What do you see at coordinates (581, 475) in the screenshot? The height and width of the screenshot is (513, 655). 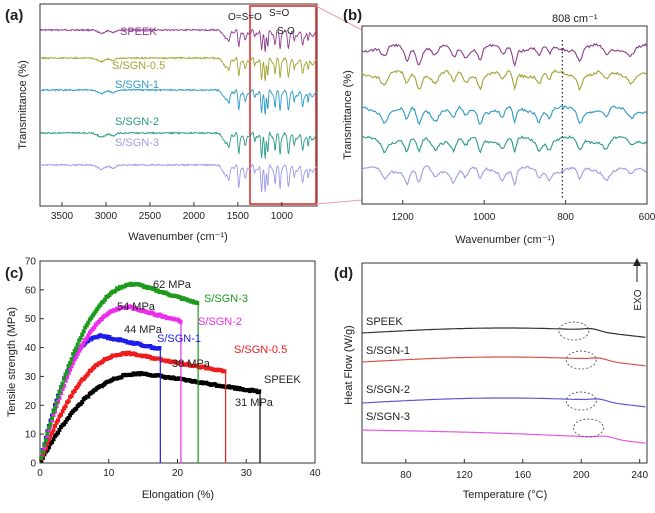 I see `x-tick-label: 200` at bounding box center [581, 475].